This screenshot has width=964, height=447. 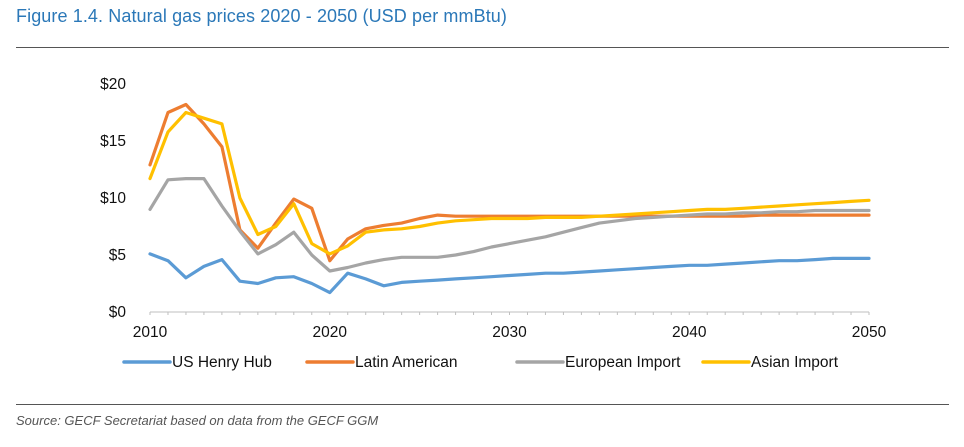 I want to click on y-tick-label: $5, so click(x=117, y=255).